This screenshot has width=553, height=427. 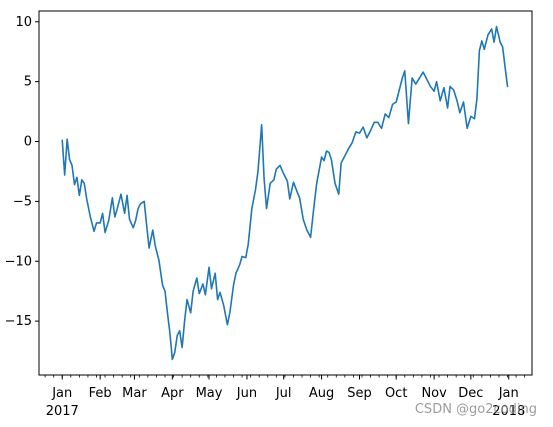 What do you see at coordinates (209, 393) in the screenshot?
I see `x-tick-label: May` at bounding box center [209, 393].